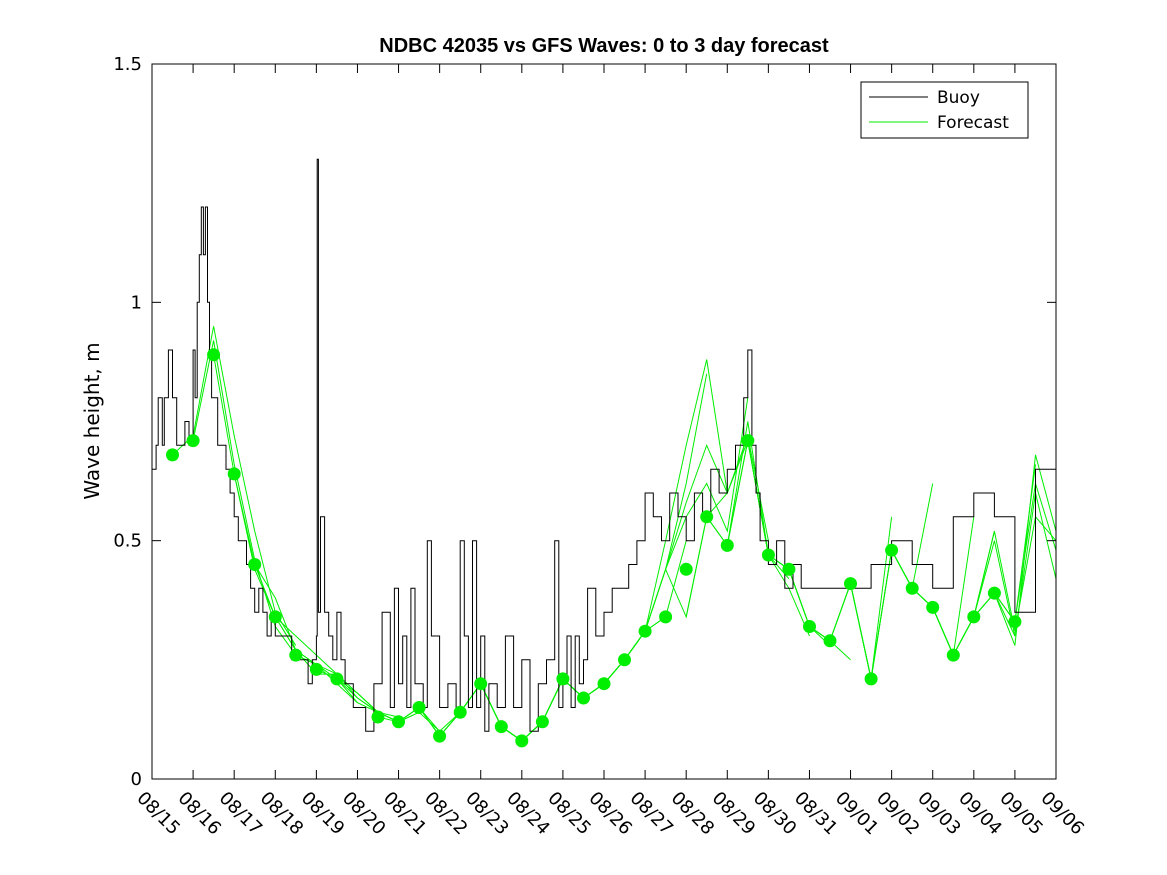 The height and width of the screenshot is (875, 1167). I want to click on legend-forecast-label: Forecast, so click(973, 123).